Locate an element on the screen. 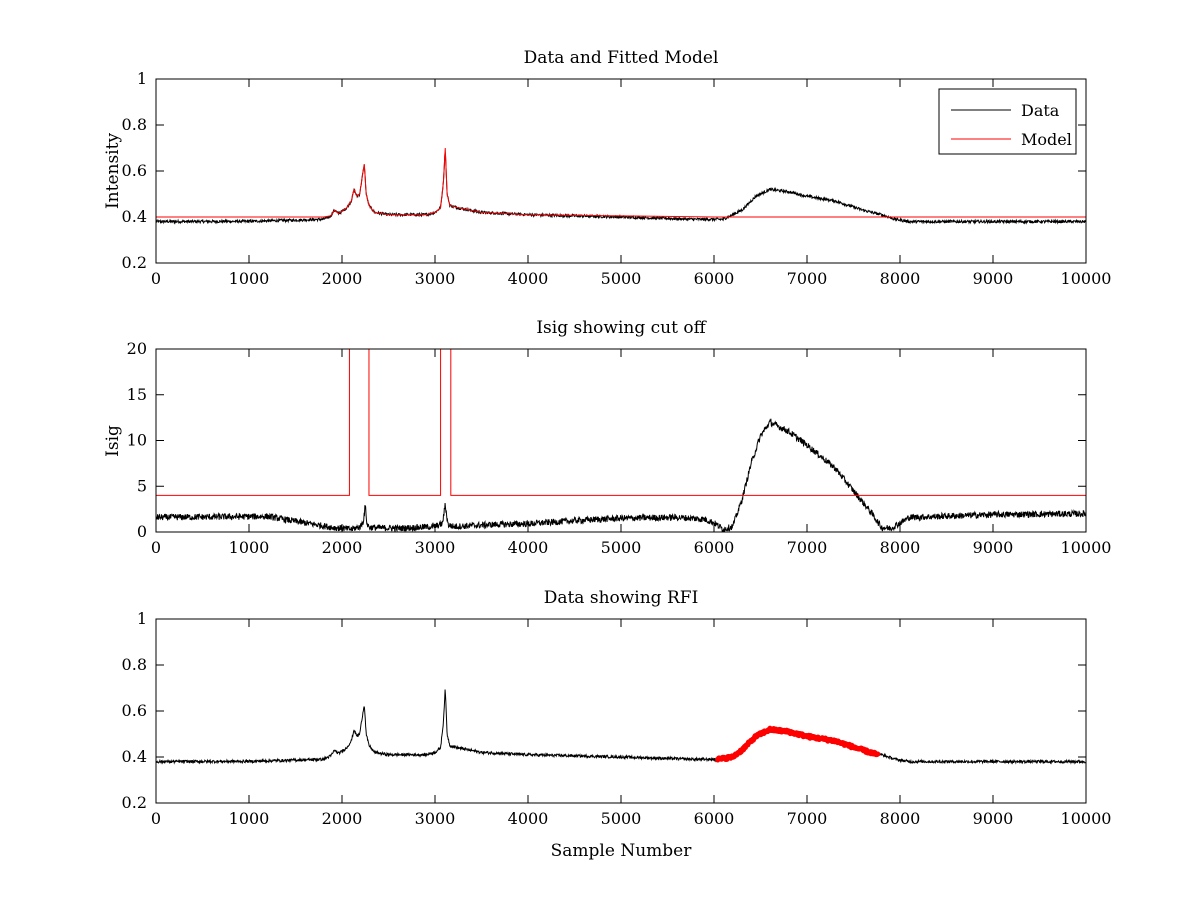  legend-model-label: Model is located at coordinates (1046, 139).